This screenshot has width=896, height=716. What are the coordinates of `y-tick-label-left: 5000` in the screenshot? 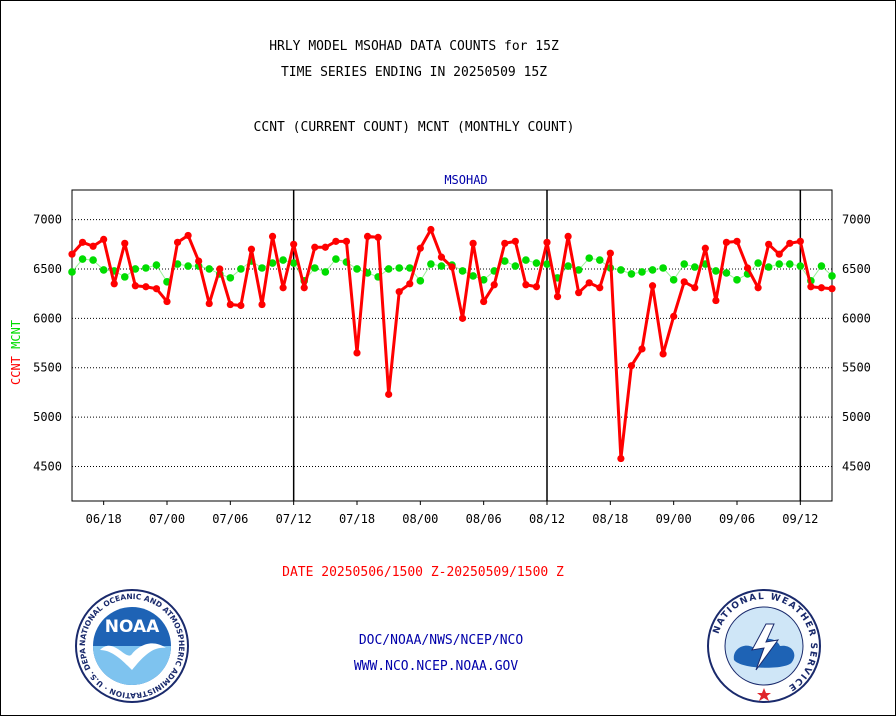 It's located at (47, 417).